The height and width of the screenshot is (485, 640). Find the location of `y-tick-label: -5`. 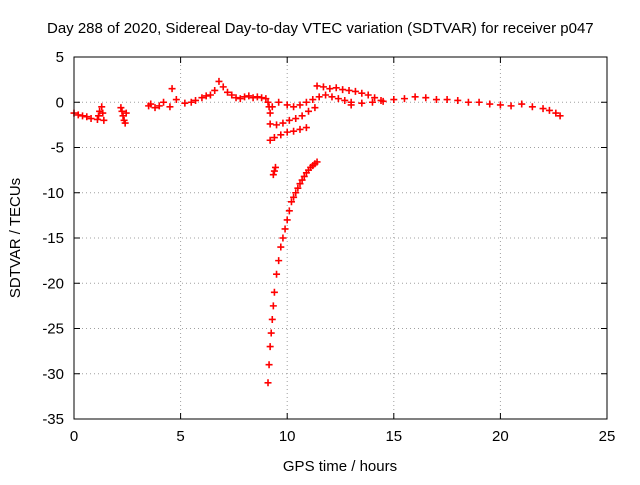

y-tick-label: -5 is located at coordinates (57, 148).